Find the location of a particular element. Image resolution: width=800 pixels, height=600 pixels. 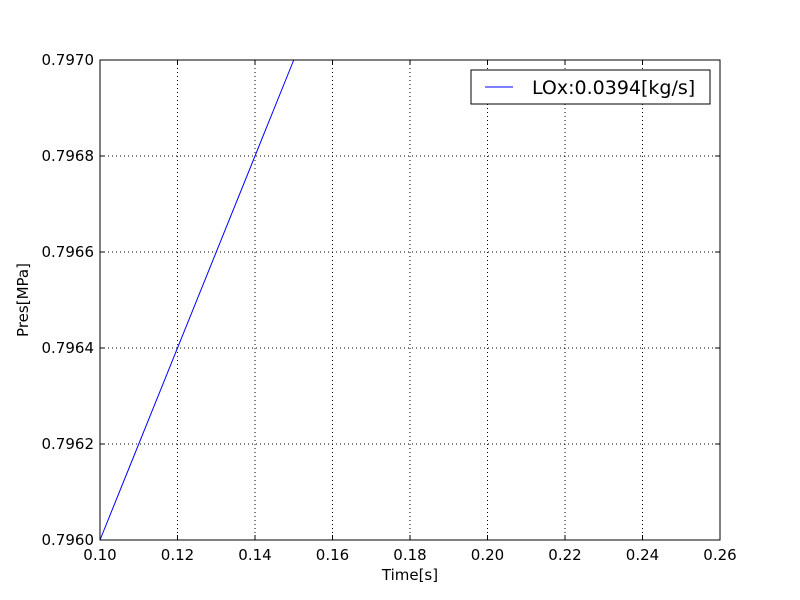

x-axis-label: Time[s] is located at coordinates (409, 575).